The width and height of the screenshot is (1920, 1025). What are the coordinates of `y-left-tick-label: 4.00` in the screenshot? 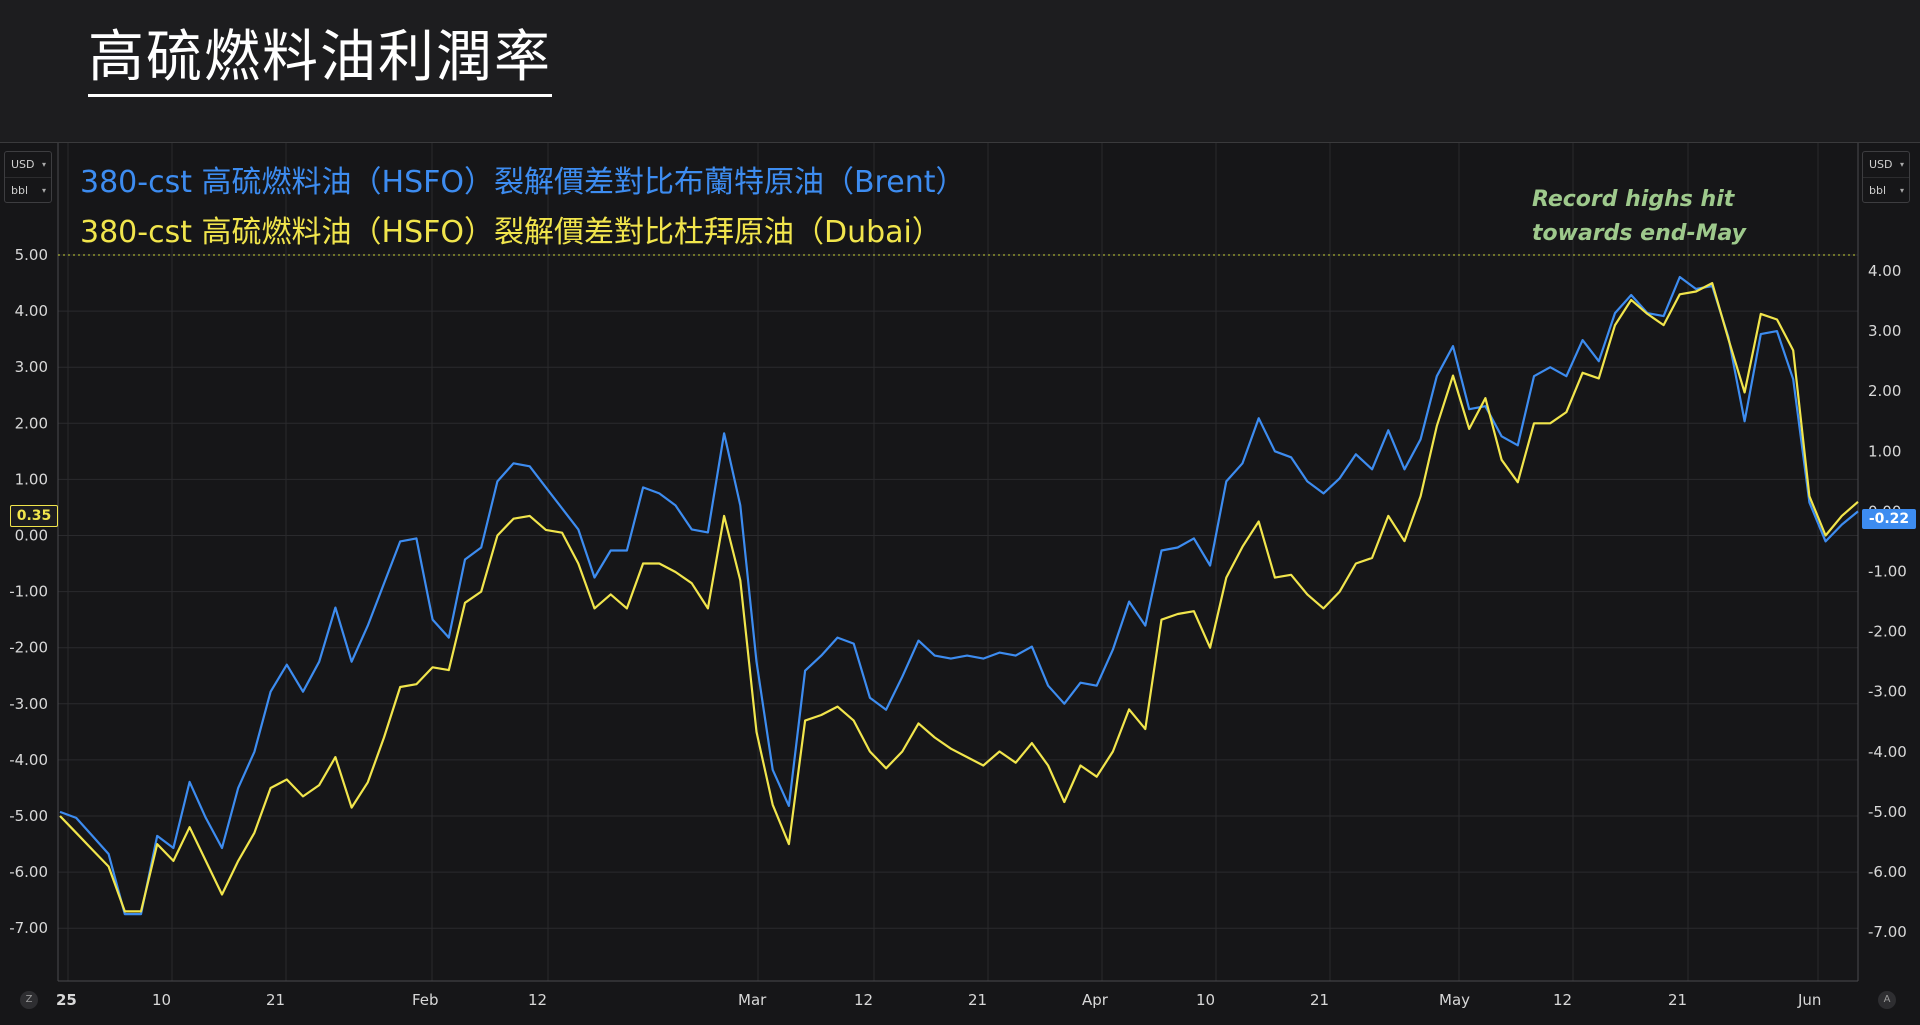 It's located at (31, 311).